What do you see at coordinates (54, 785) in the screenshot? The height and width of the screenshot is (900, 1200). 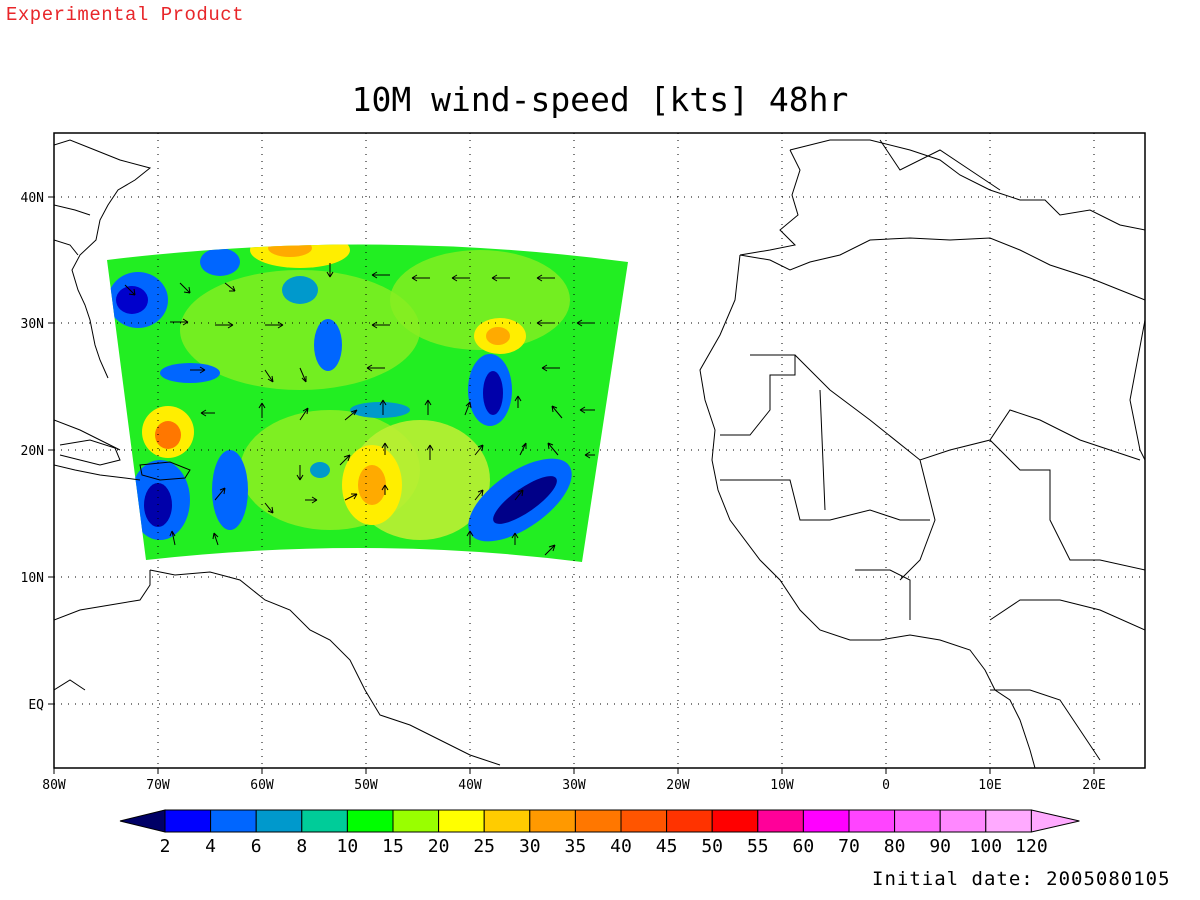 I see `lon-tick-label: 80W` at bounding box center [54, 785].